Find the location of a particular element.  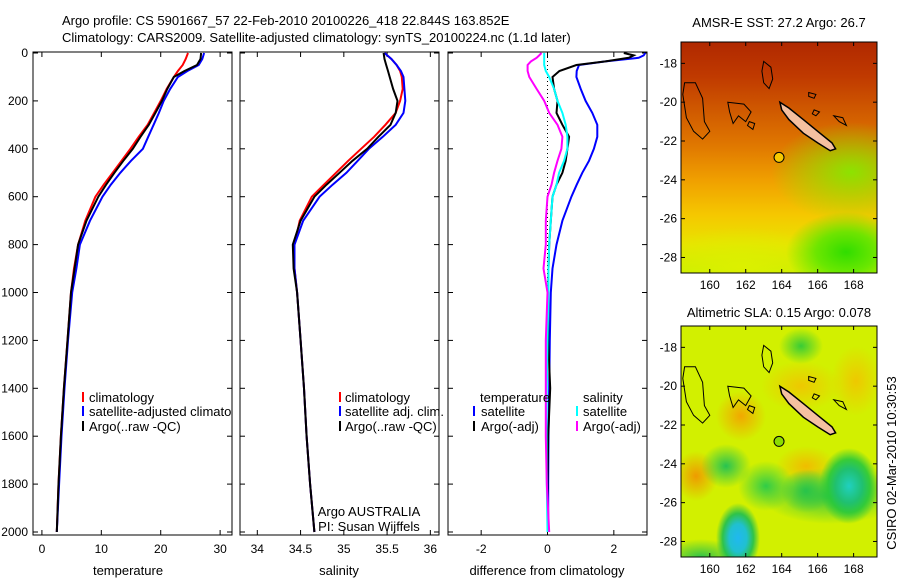

legend-label: satellite-adjusted climatology is located at coordinates (172, 411).